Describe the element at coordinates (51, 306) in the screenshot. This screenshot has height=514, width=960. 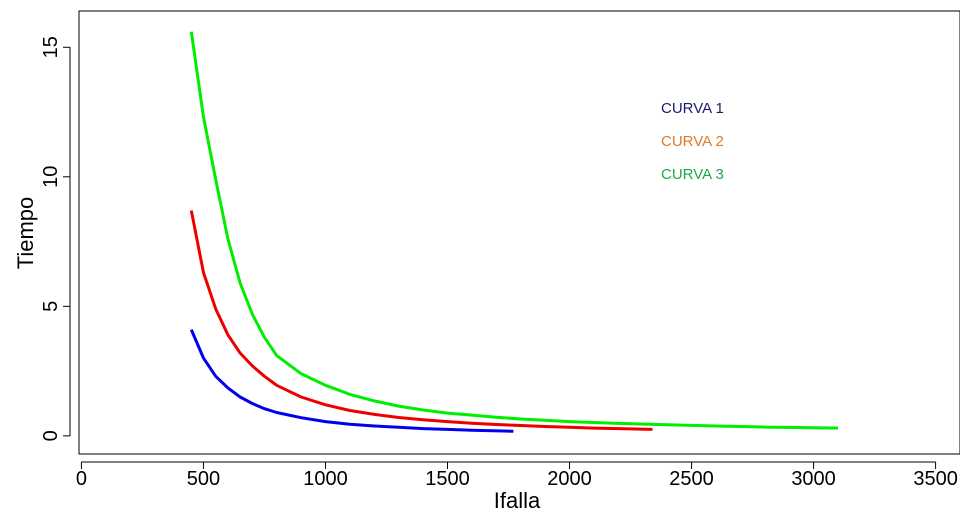
I see `y-tick-label: 5` at that location.